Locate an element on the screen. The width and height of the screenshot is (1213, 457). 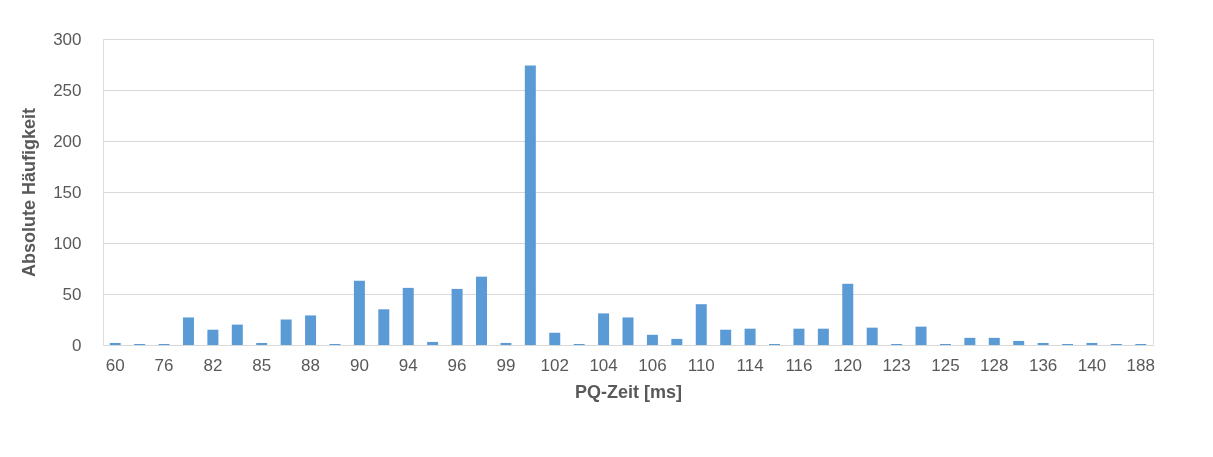
x-tick-label: 136 is located at coordinates (1043, 365).